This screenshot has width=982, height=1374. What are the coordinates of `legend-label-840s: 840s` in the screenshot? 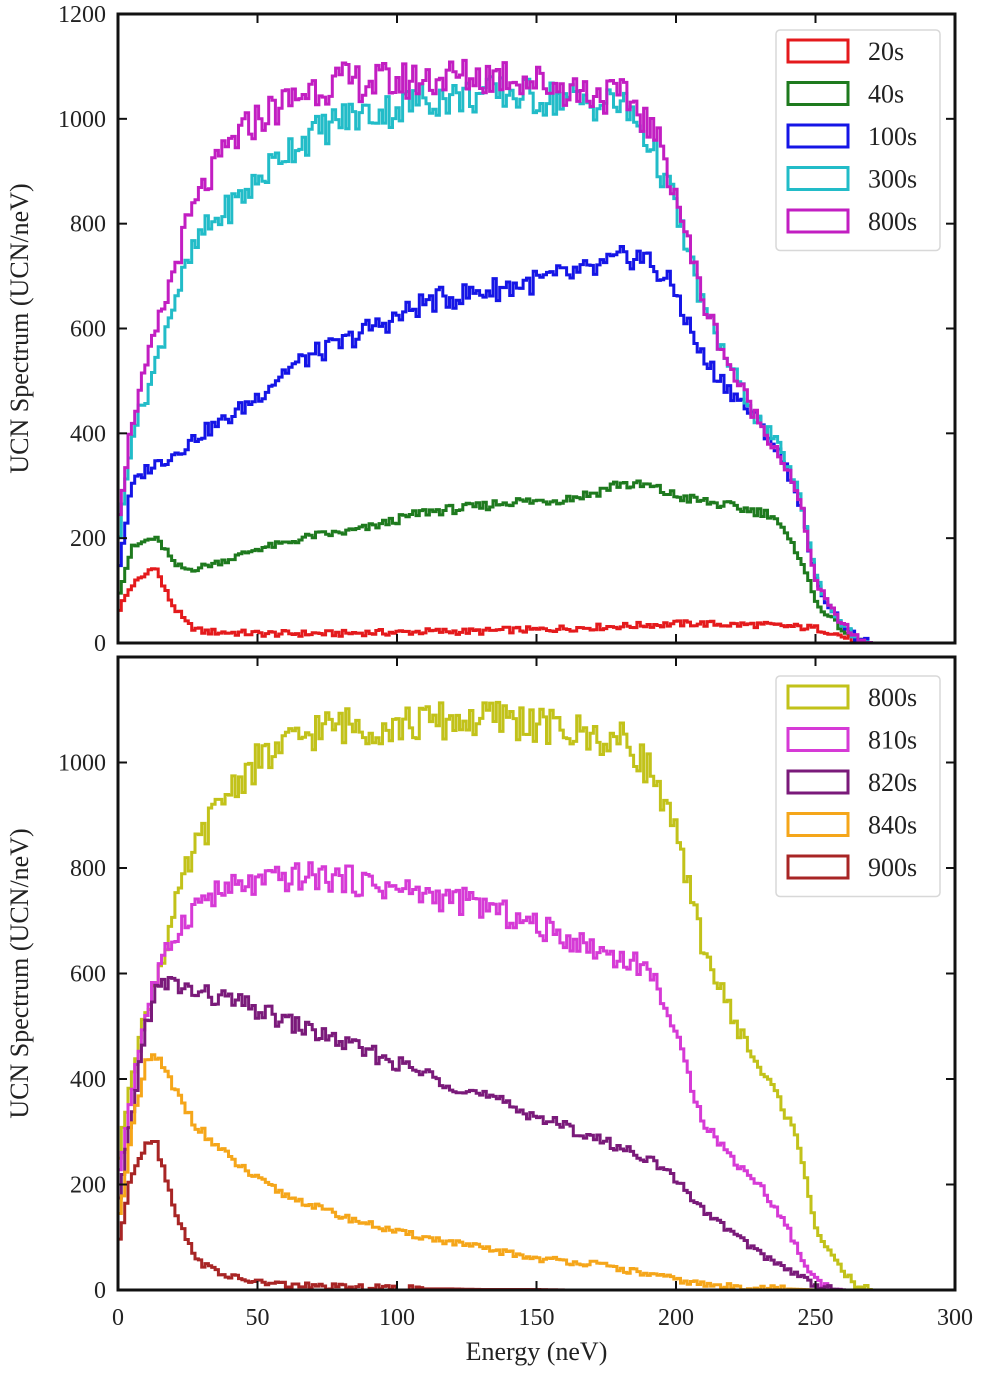 It's located at (892, 825).